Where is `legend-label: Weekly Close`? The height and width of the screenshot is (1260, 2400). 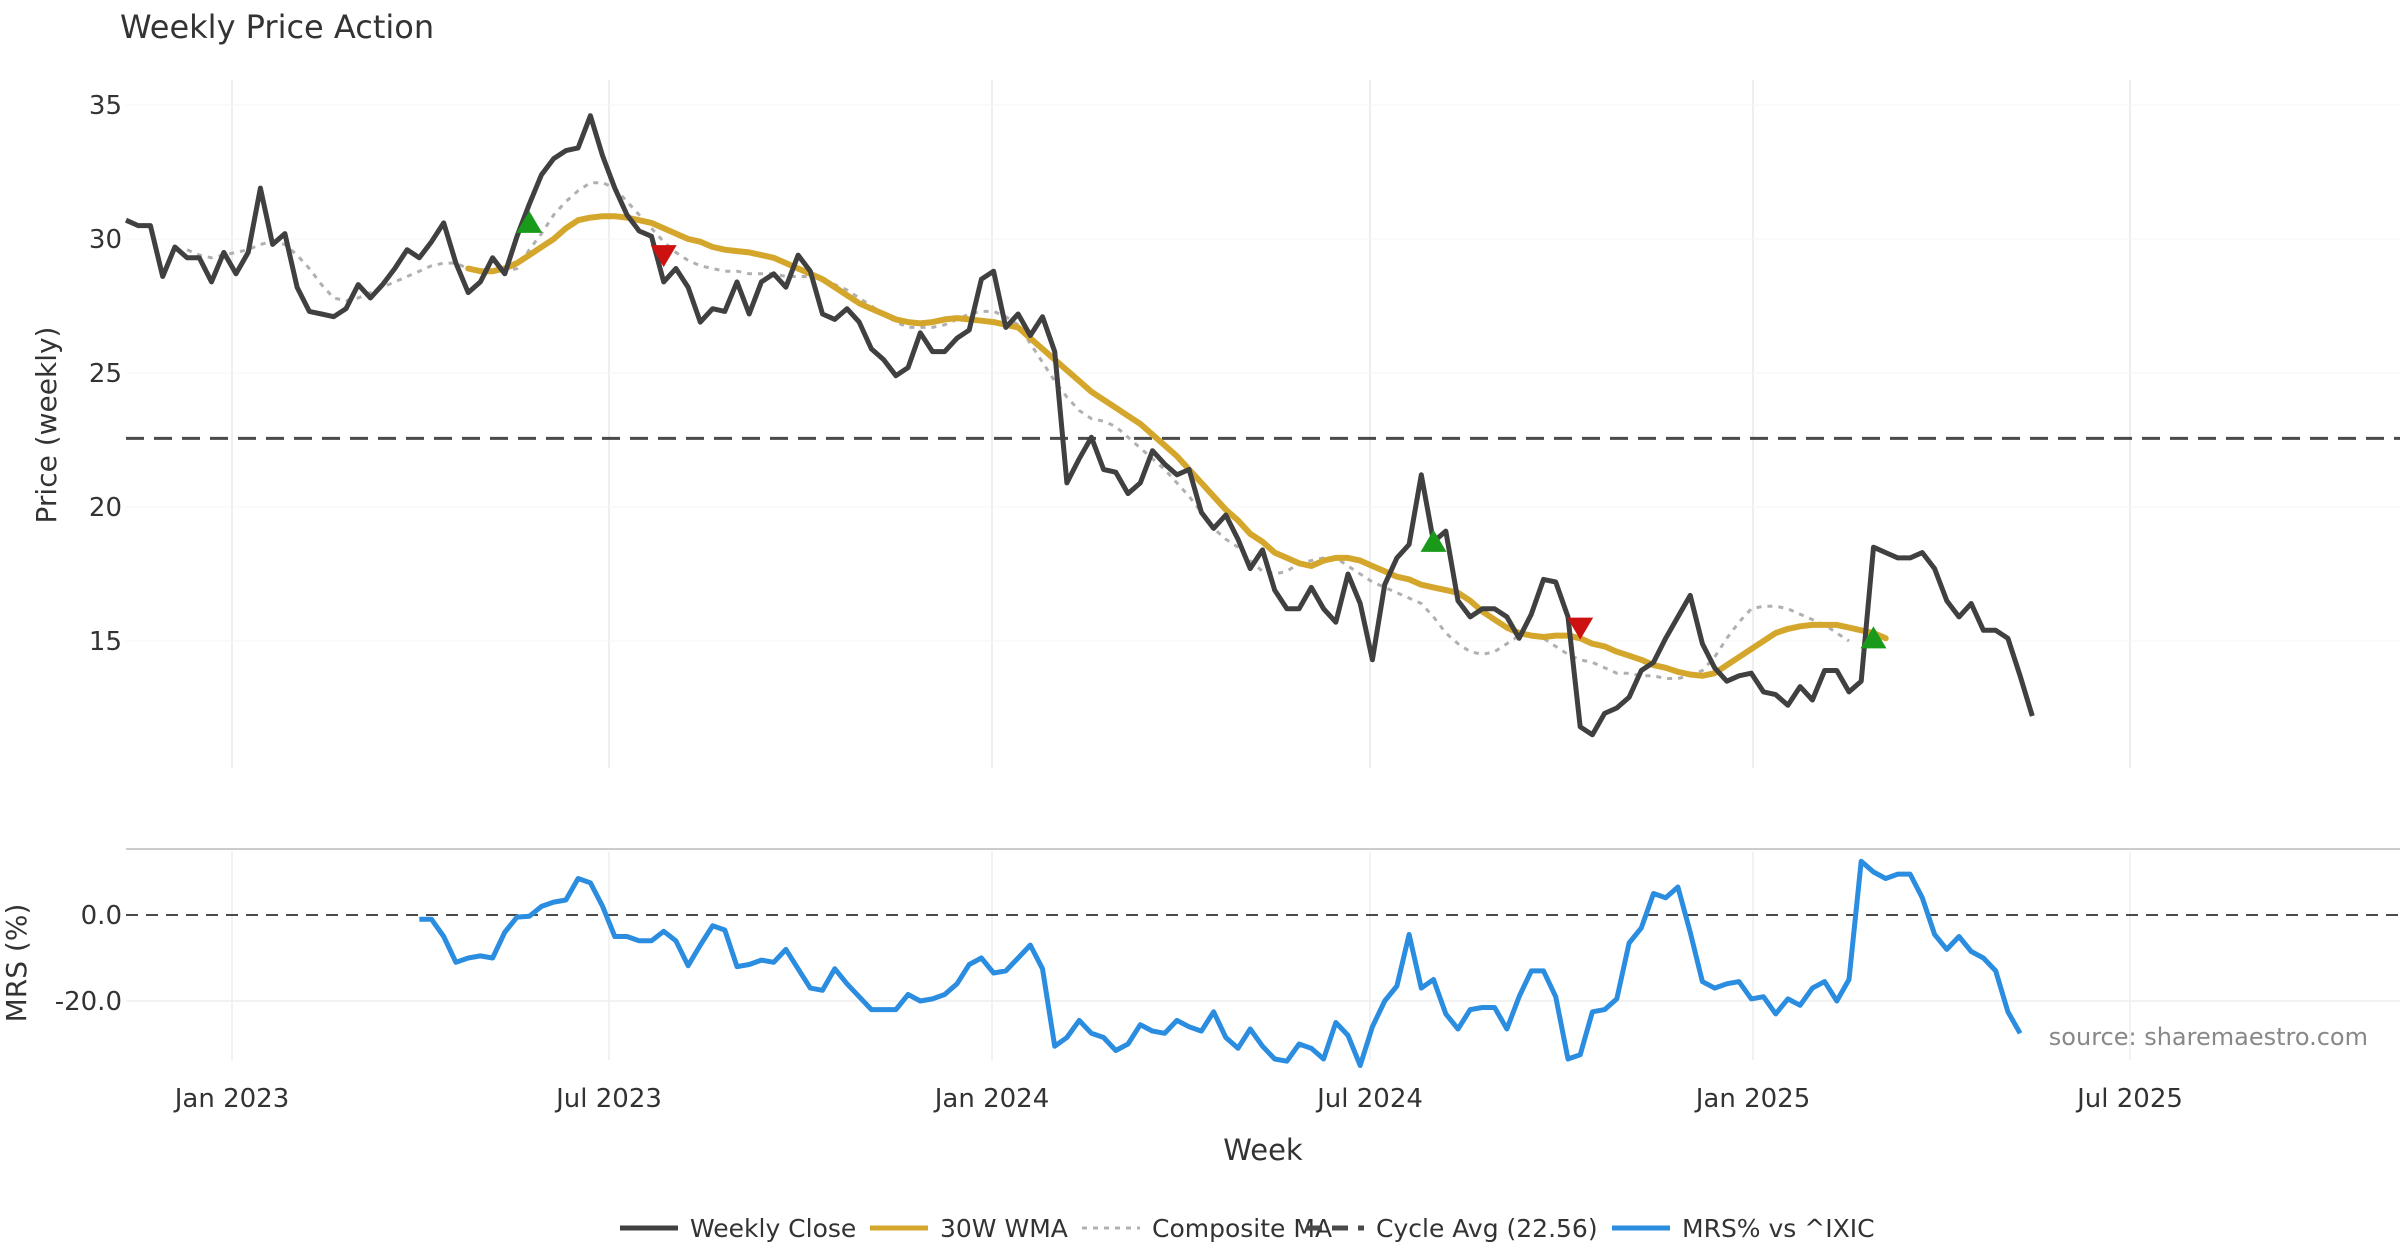 legend-label: Weekly Close is located at coordinates (773, 1228).